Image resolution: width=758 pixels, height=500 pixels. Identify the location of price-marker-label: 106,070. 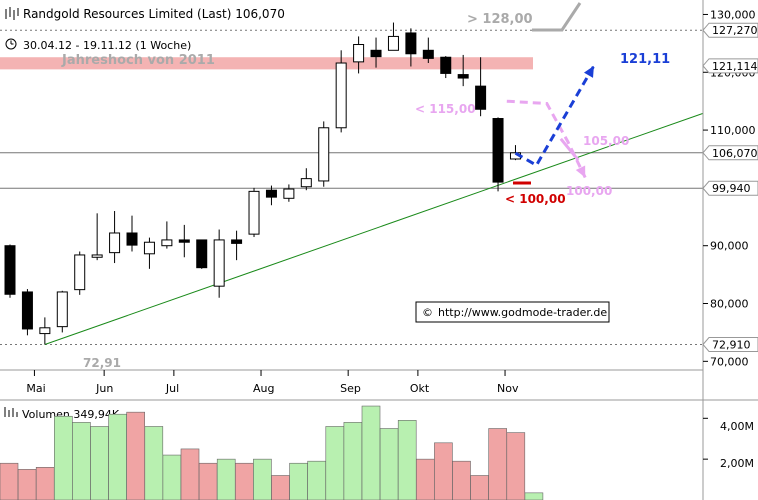
(735, 153).